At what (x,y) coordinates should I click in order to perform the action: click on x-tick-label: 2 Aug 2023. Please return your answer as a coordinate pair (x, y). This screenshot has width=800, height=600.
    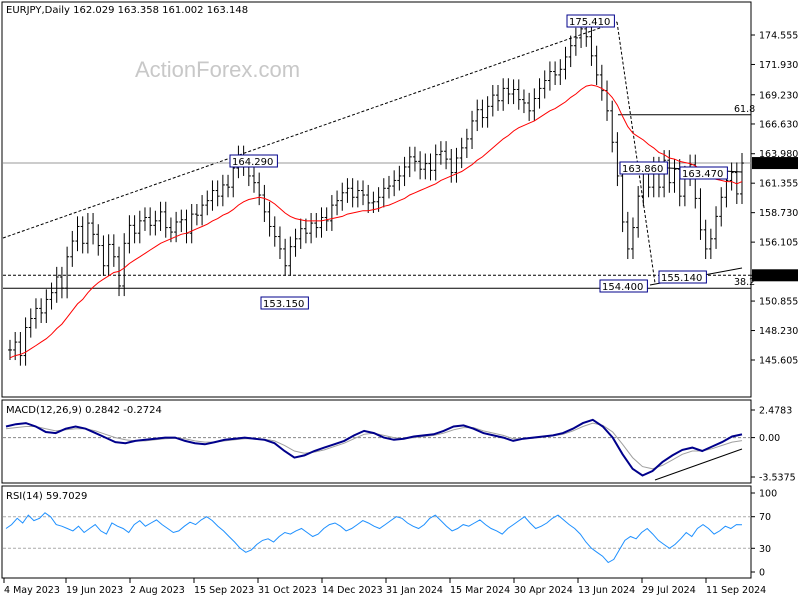
    Looking at the image, I should click on (157, 590).